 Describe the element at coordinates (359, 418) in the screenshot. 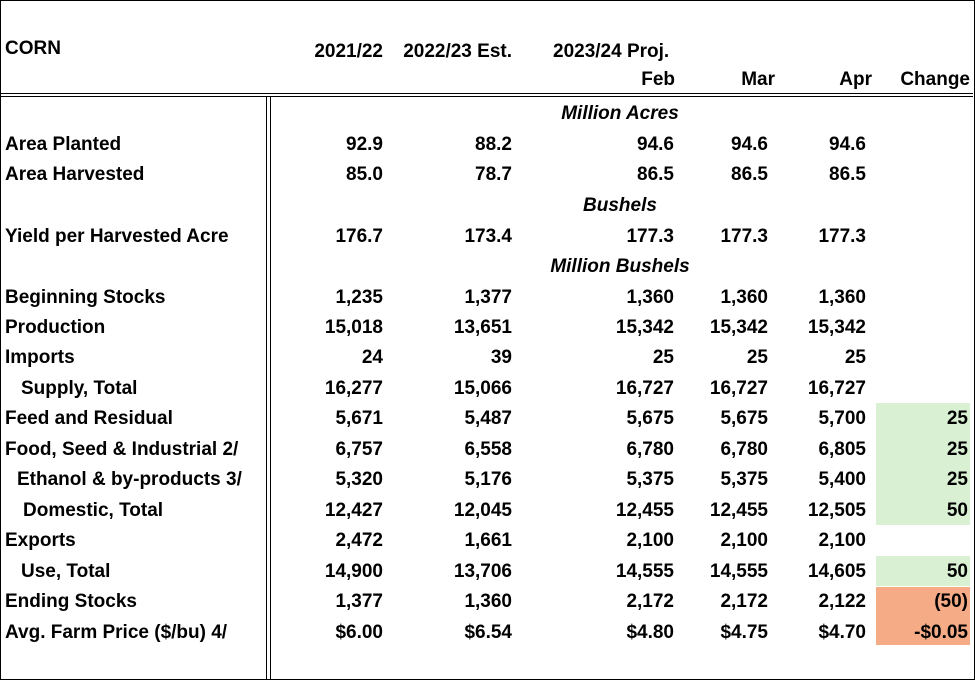

I see `cell-v2122: 5,671` at that location.